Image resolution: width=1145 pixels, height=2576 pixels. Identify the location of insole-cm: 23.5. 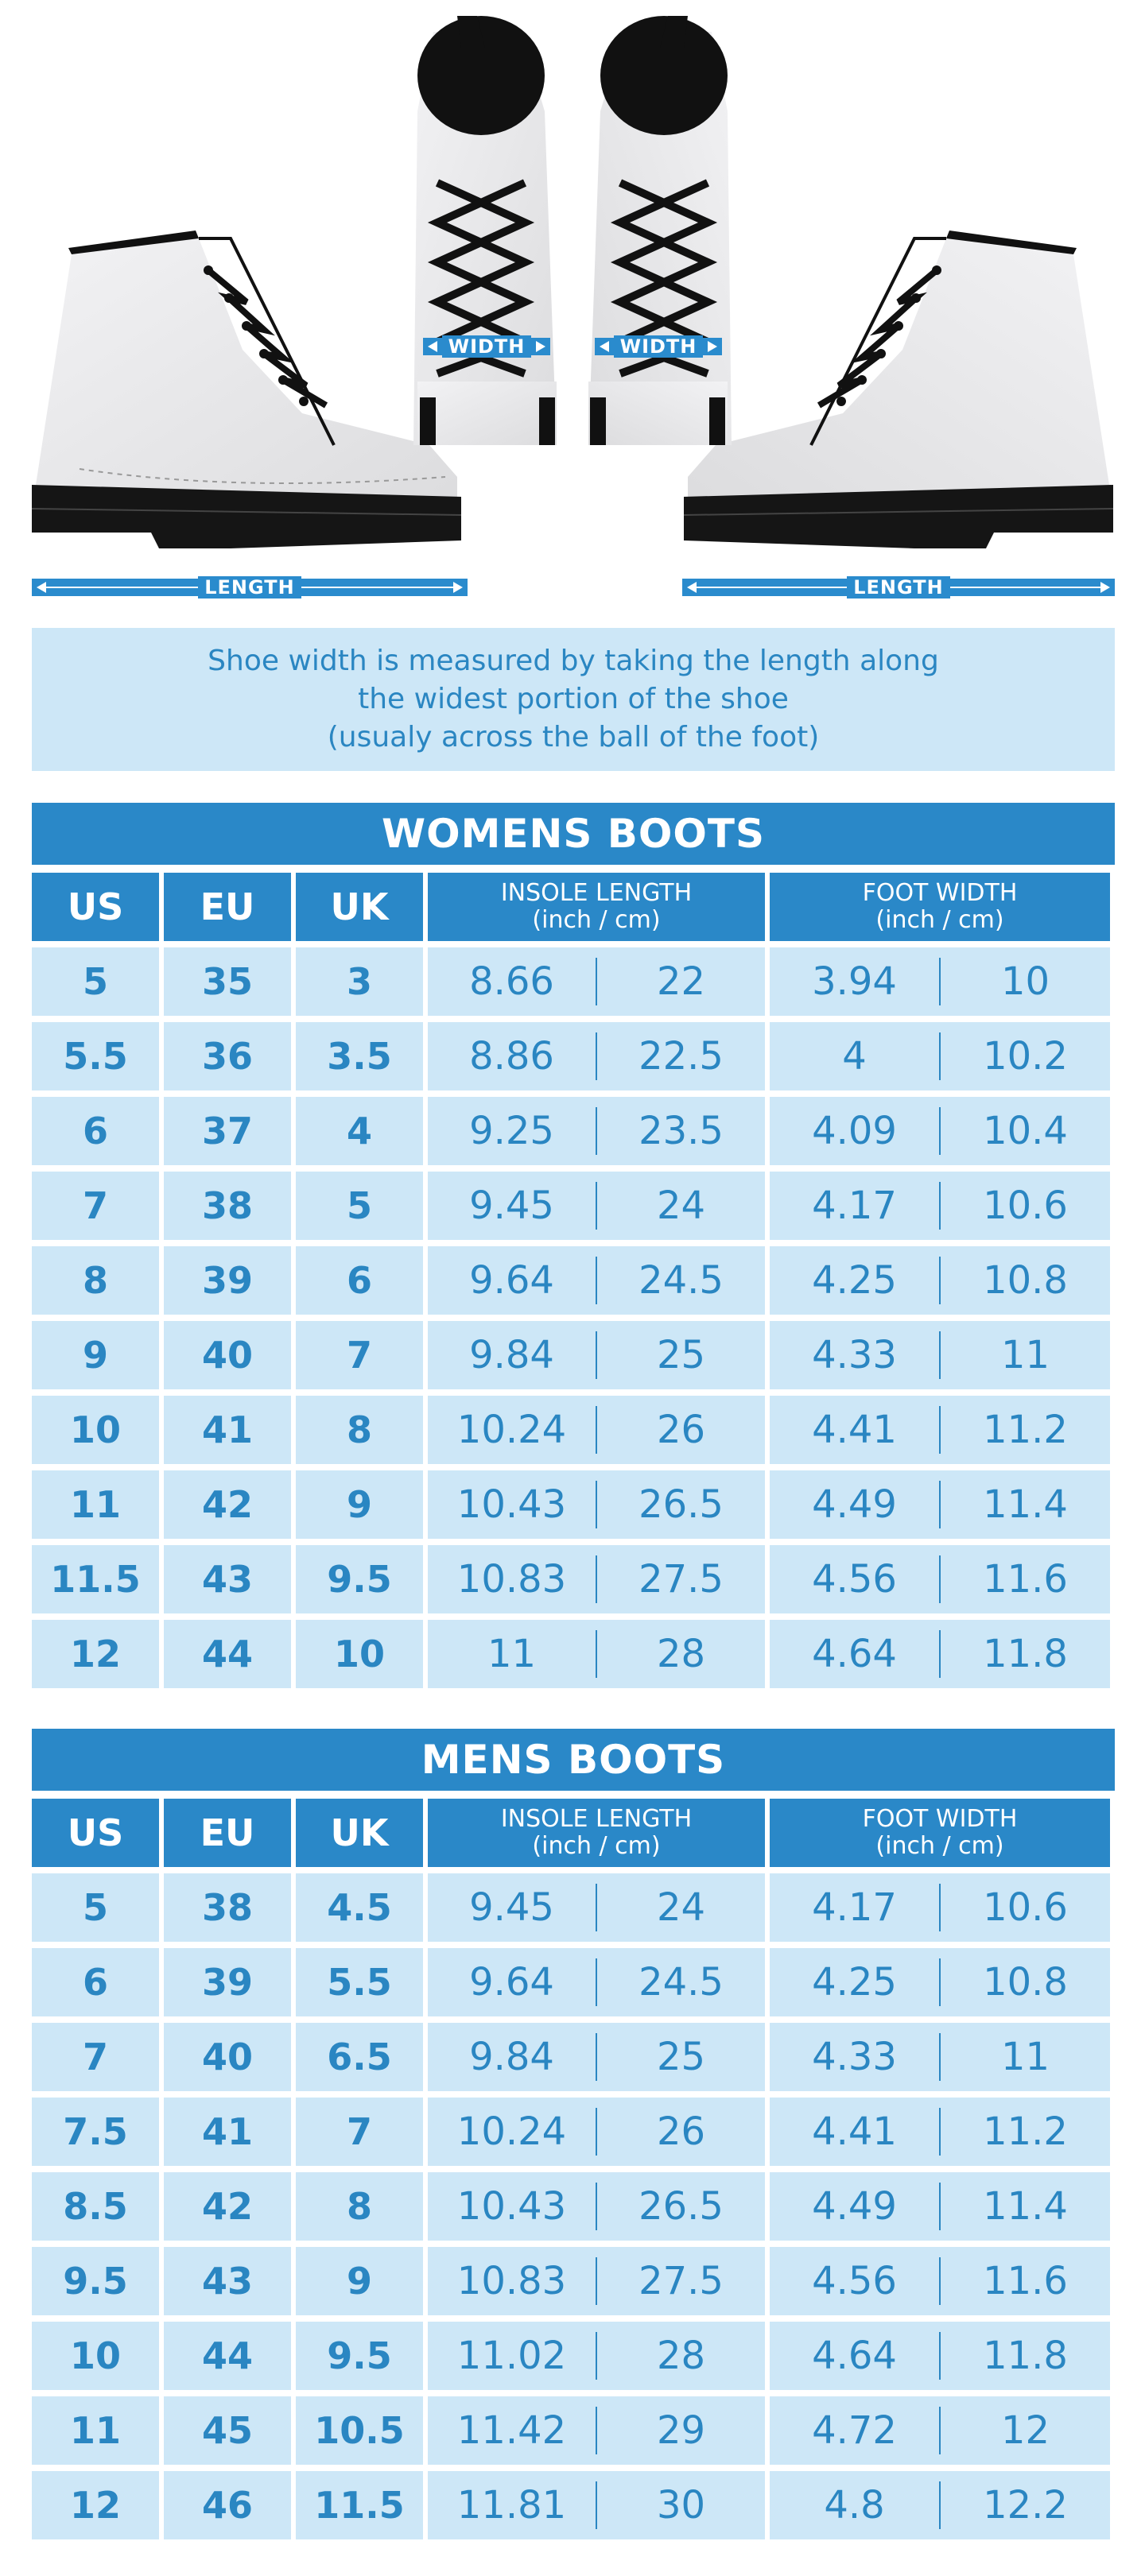
(681, 1131).